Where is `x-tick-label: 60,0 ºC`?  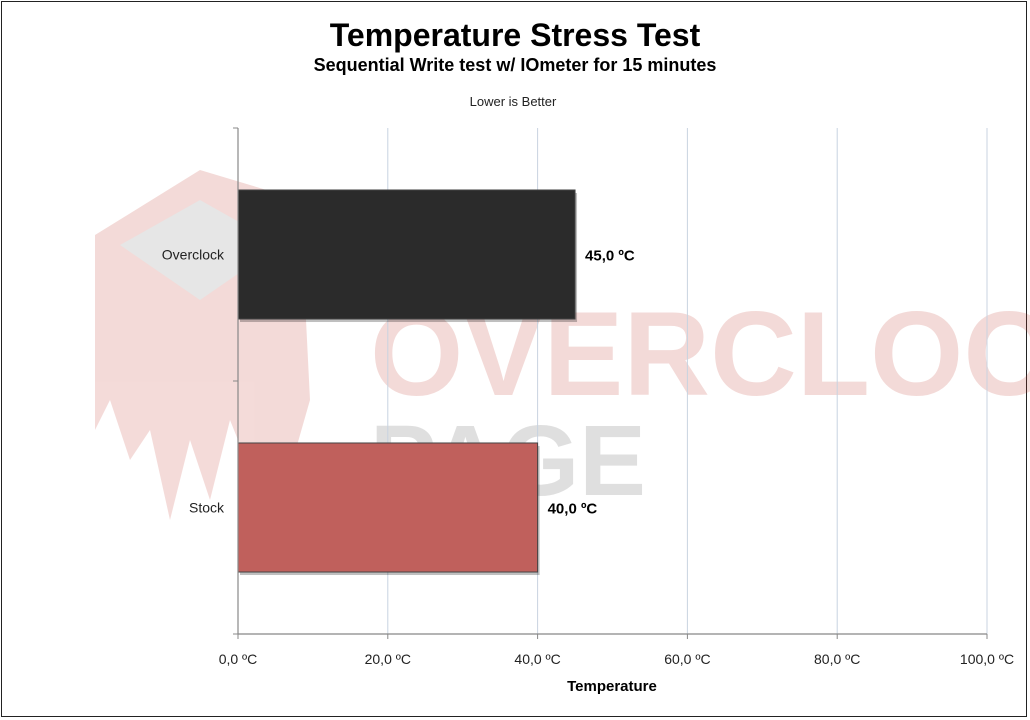
x-tick-label: 60,0 ºC is located at coordinates (687, 659).